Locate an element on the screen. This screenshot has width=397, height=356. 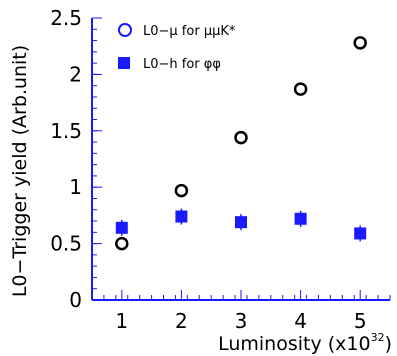
legend: L0−μ for μμK* L0−h for φφ is located at coordinates (177, 47).